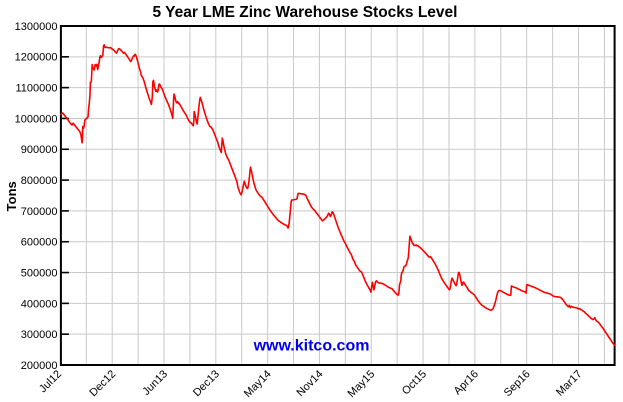  What do you see at coordinates (569, 383) in the screenshot?
I see `svg-text: Mar17` at bounding box center [569, 383].